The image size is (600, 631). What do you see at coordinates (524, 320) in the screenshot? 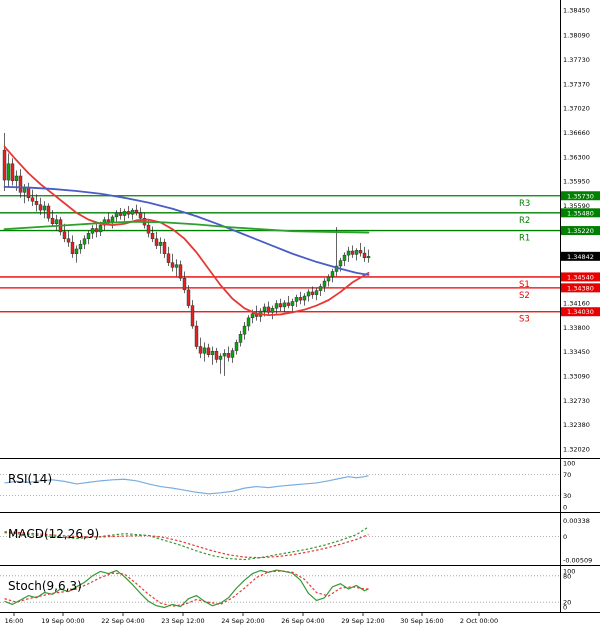
I see `level-label-s3: S3` at bounding box center [524, 320].